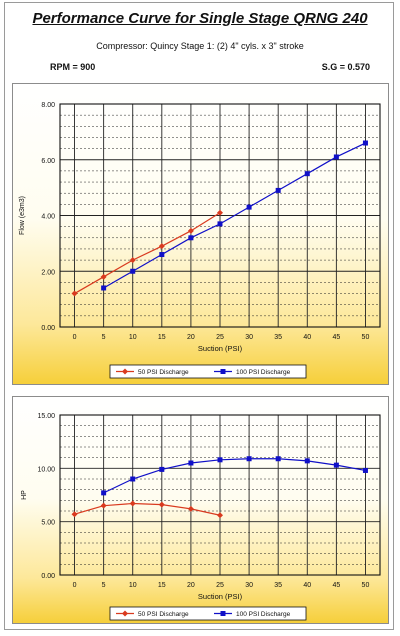 Image resolution: width=400 pixels, height=636 pixels. Describe the element at coordinates (48, 105) in the screenshot. I see `y-tick-label: 8.00` at that location.